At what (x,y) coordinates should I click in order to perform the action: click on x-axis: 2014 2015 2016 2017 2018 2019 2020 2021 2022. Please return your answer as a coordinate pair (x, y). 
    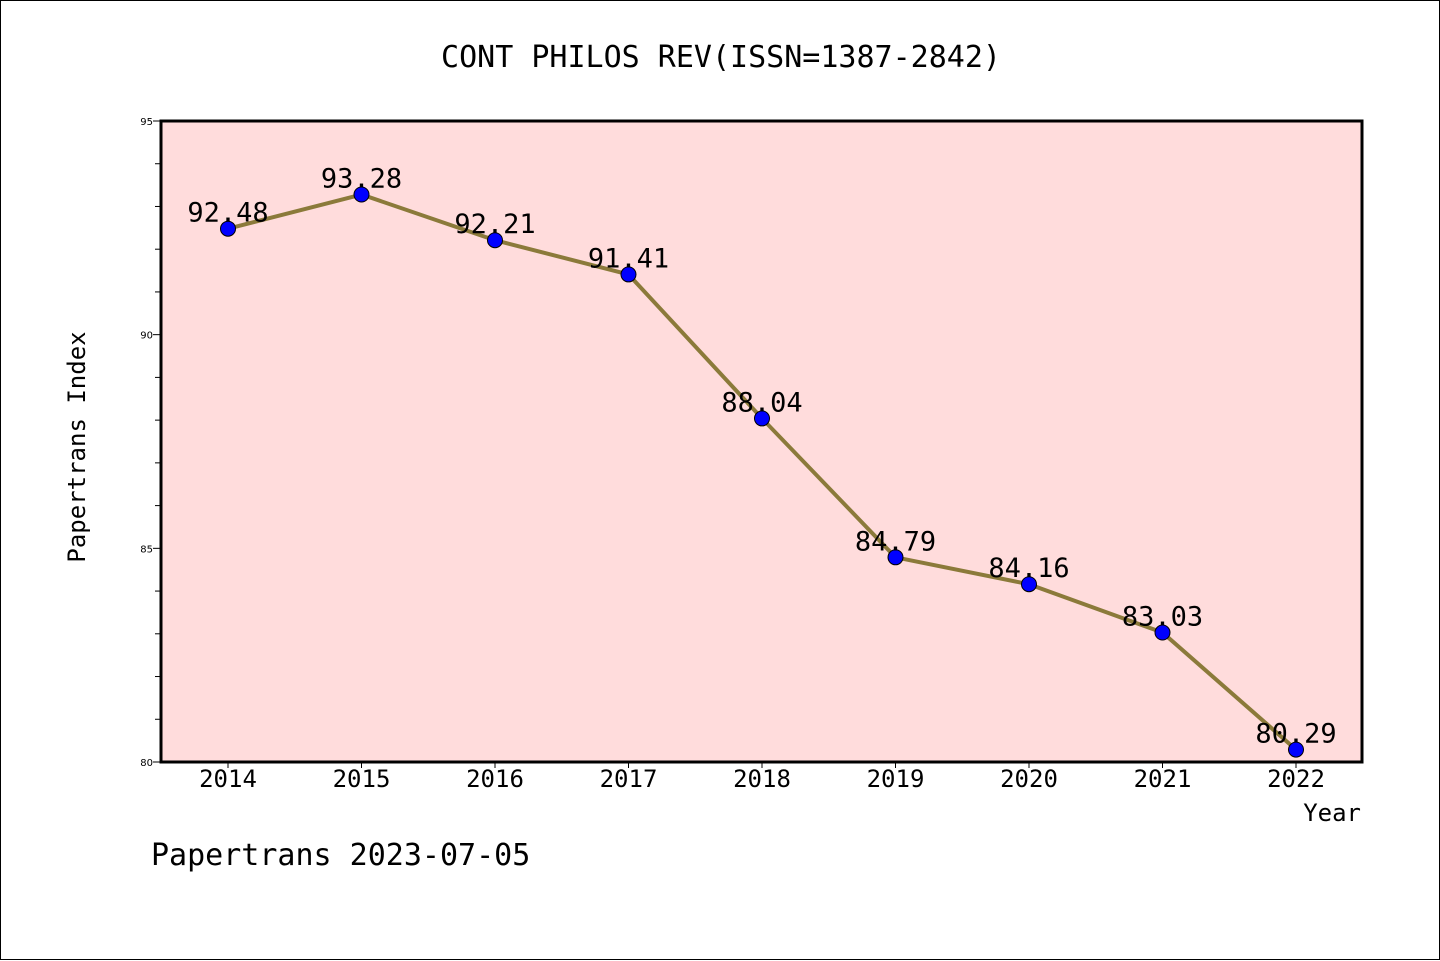
    Looking at the image, I should click on (762, 777).